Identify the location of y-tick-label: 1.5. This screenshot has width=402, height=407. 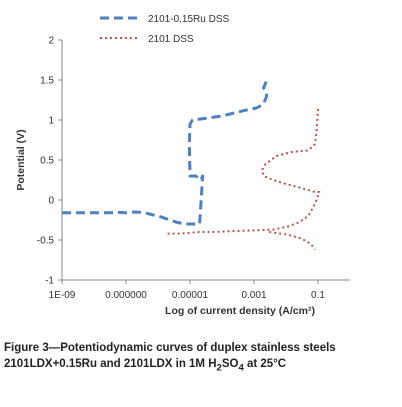
(47, 81).